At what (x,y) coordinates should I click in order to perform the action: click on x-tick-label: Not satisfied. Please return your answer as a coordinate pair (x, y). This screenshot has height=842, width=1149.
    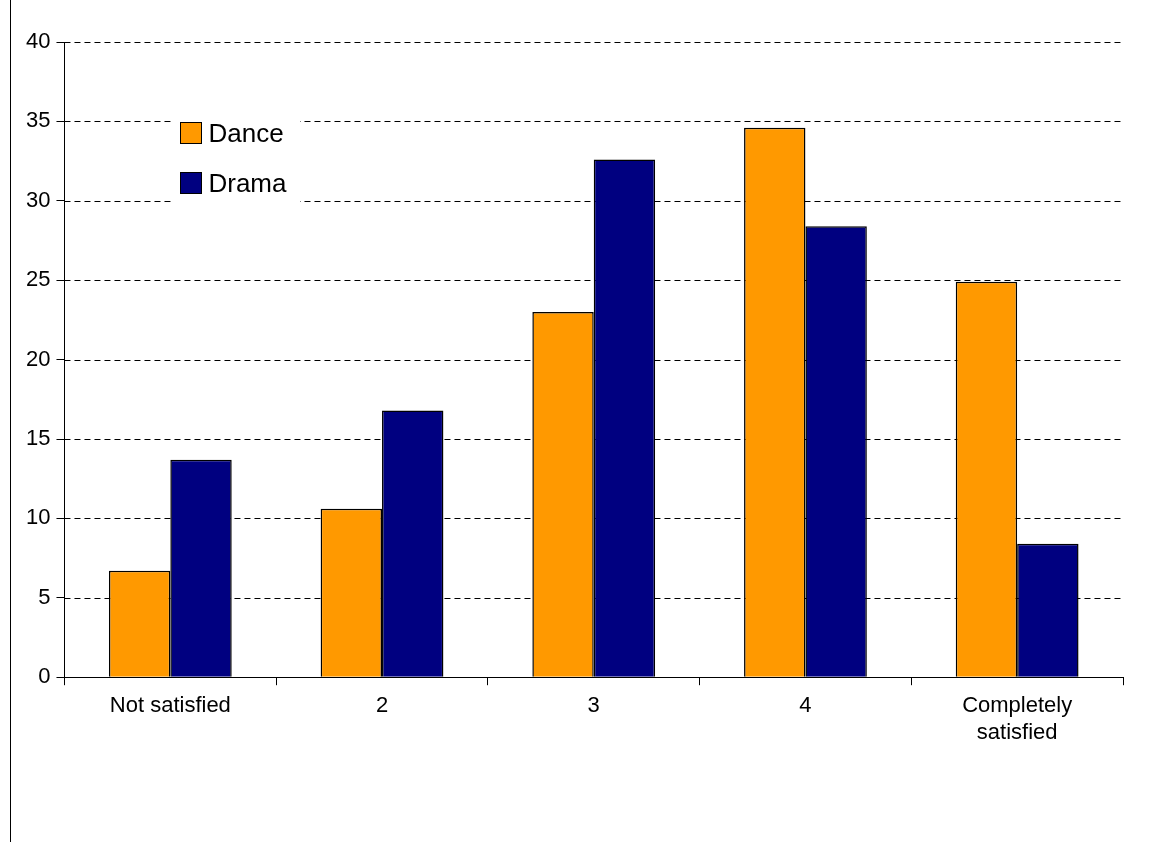
    Looking at the image, I should click on (170, 705).